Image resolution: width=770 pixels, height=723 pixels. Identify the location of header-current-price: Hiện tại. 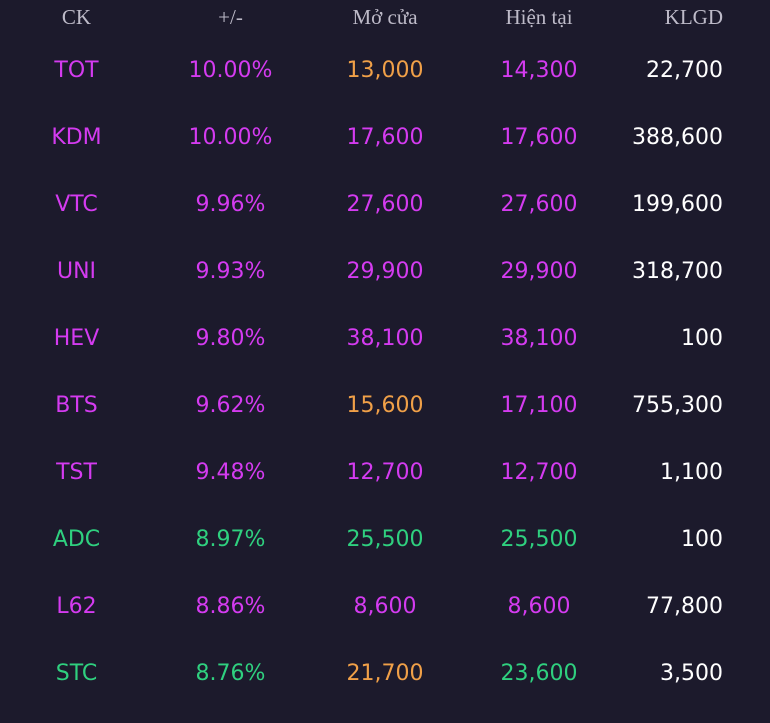
(539, 17).